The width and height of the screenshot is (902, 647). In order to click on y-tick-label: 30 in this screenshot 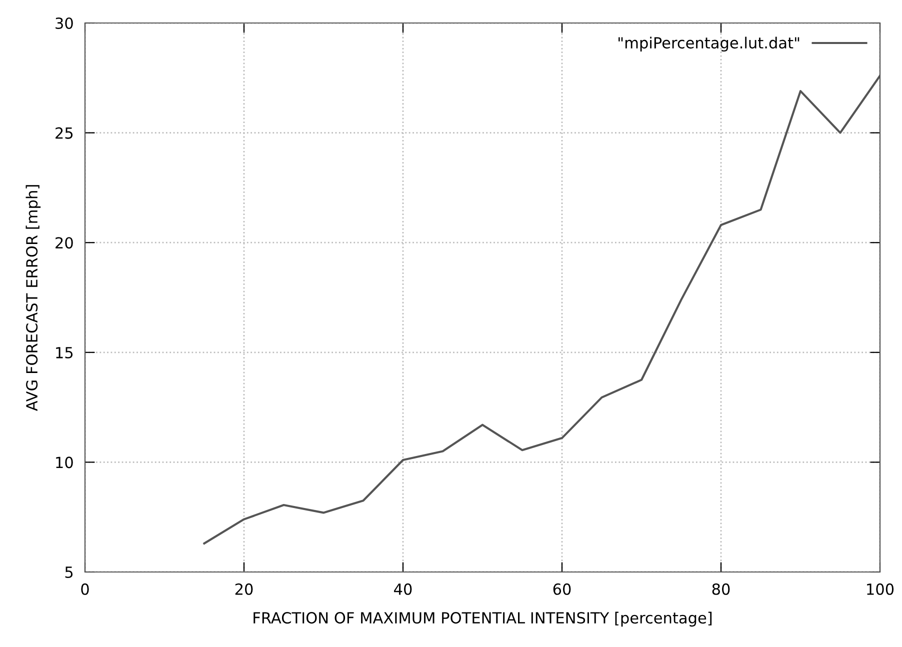, I will do `click(64, 23)`.